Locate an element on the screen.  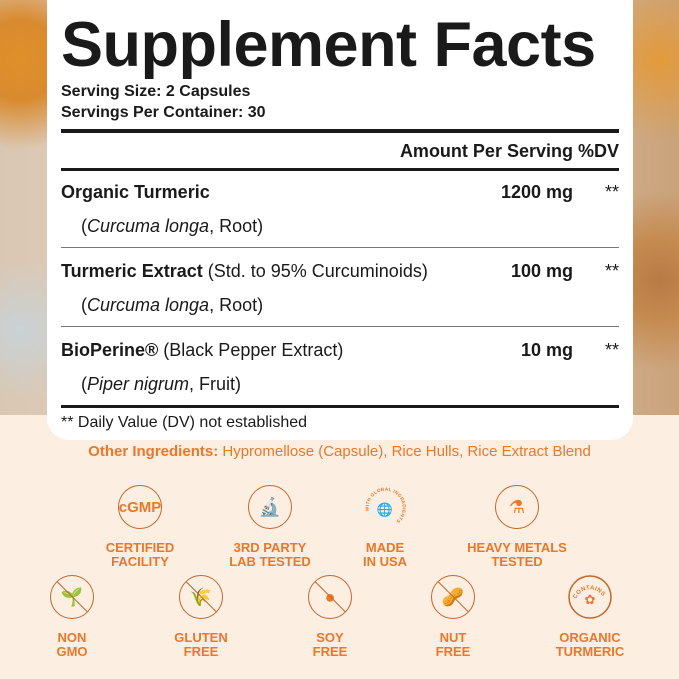
badge-label-line: NUT is located at coordinates (453, 637).